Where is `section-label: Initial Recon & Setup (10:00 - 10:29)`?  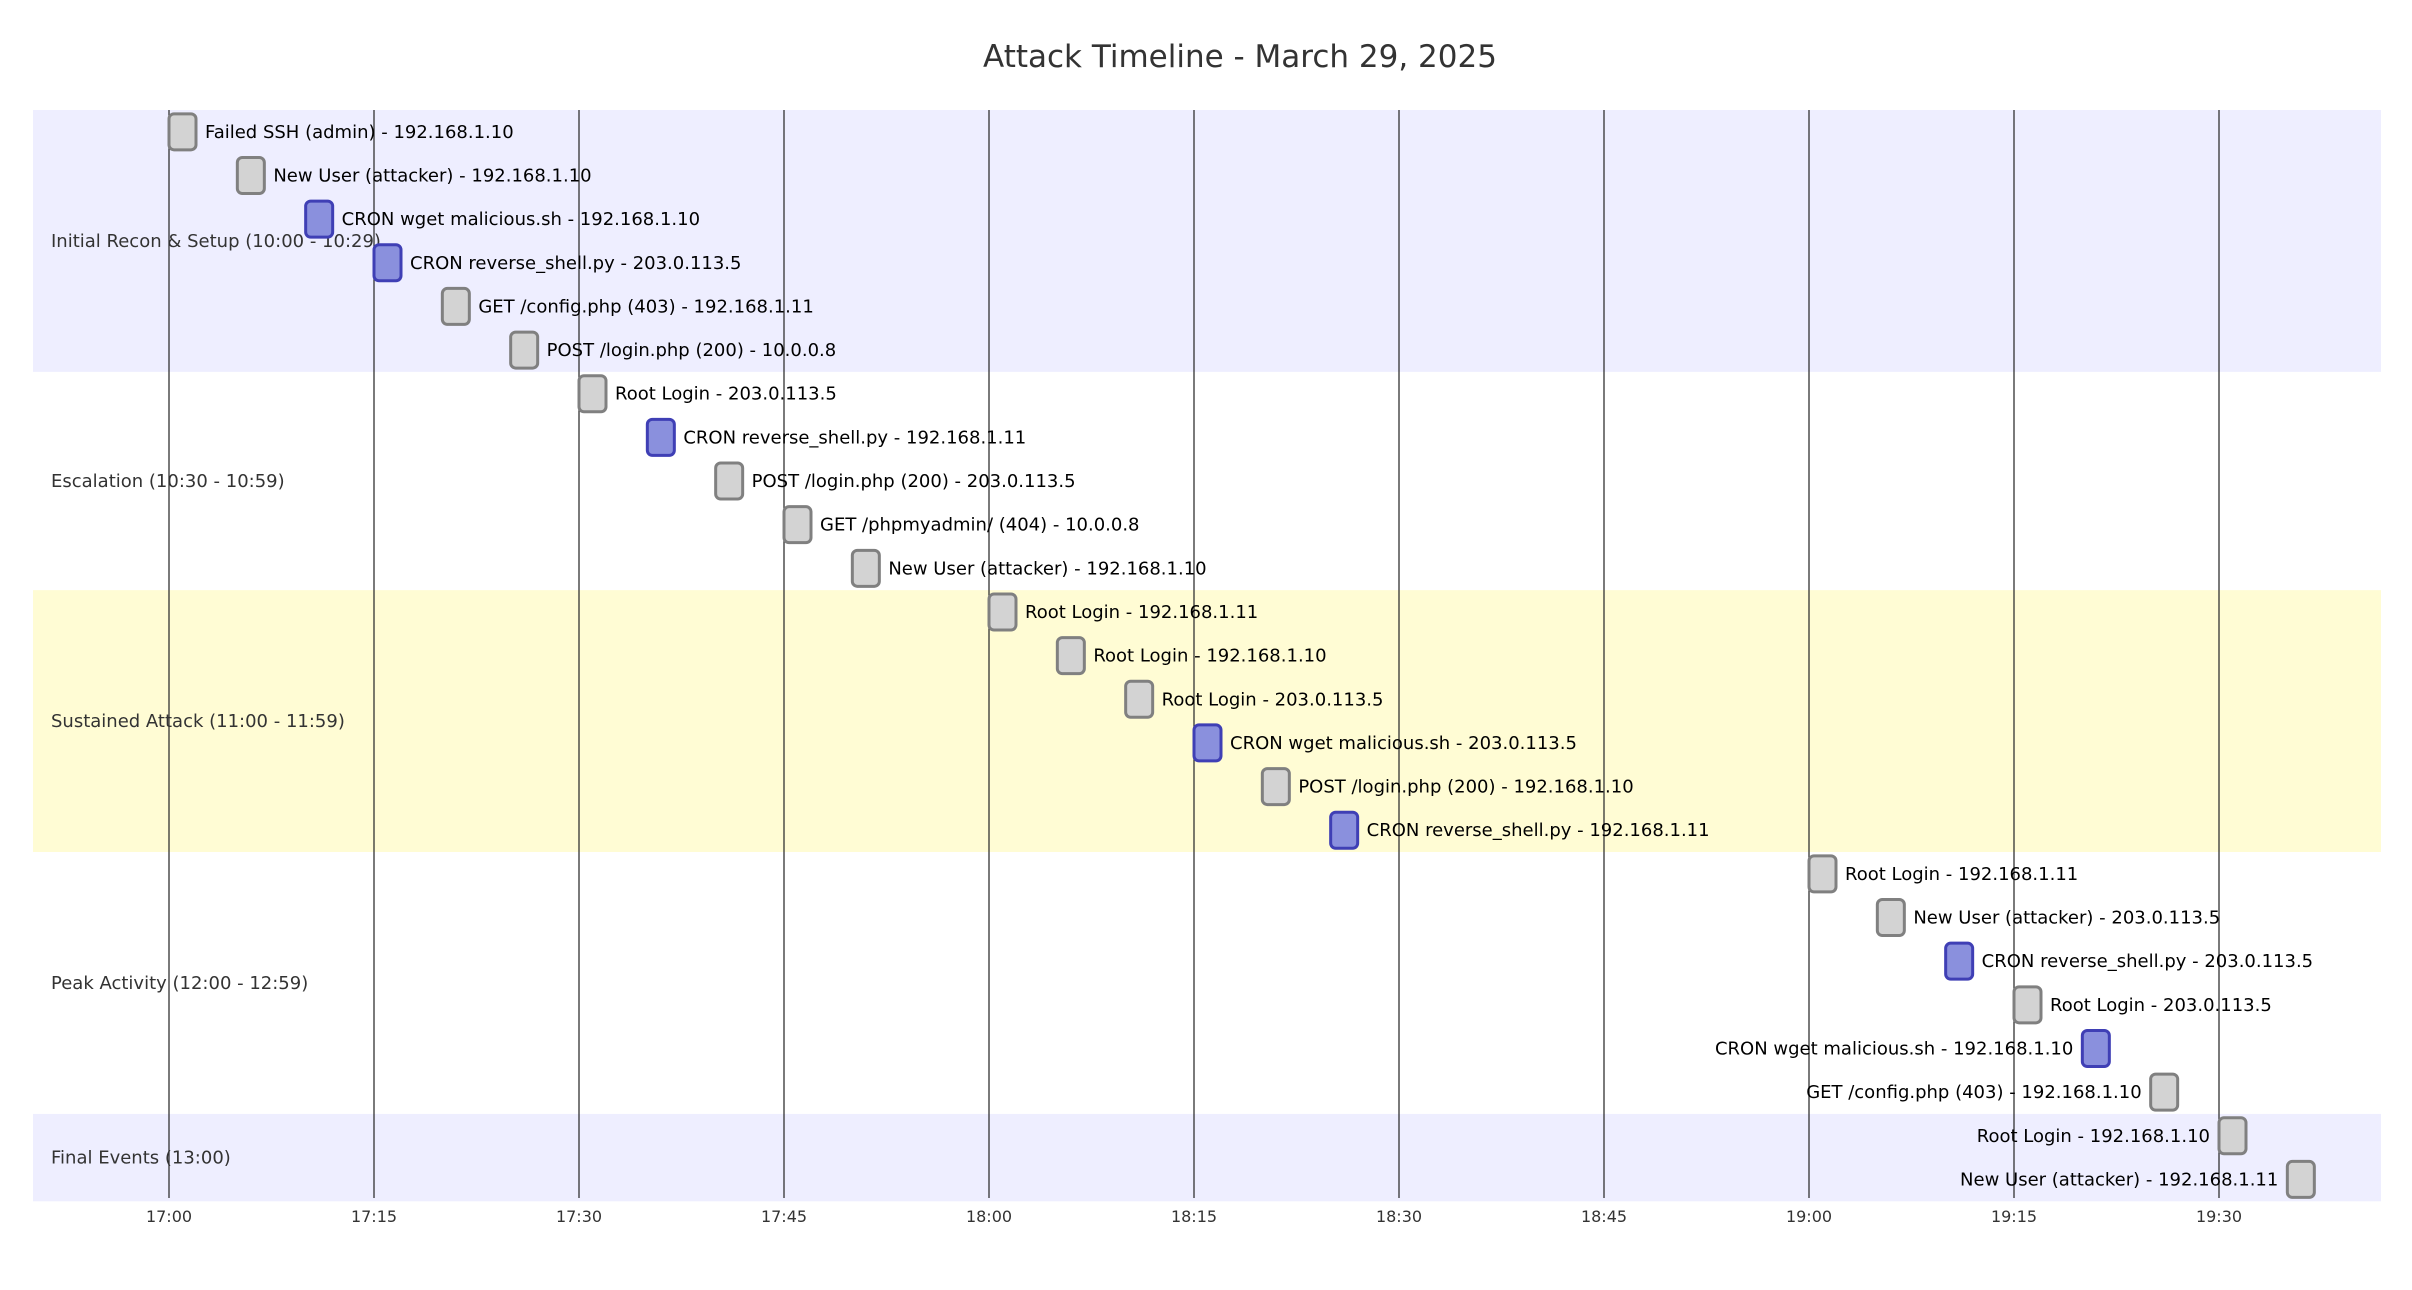 section-label: Initial Recon & Setup (10:00 - 10:29) is located at coordinates (216, 241).